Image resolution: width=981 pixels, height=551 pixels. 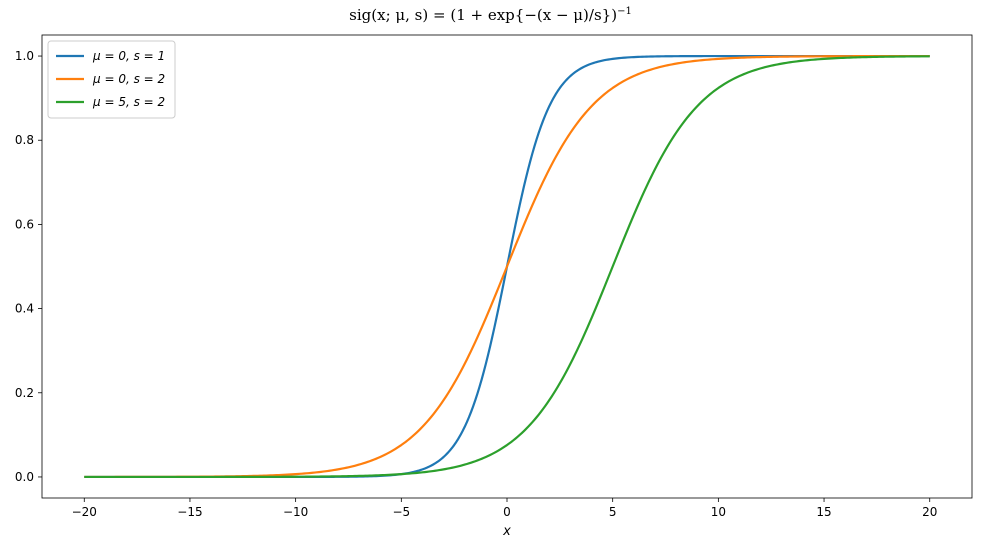 What do you see at coordinates (24, 477) in the screenshot?
I see `y-tick-label: 0.0` at bounding box center [24, 477].